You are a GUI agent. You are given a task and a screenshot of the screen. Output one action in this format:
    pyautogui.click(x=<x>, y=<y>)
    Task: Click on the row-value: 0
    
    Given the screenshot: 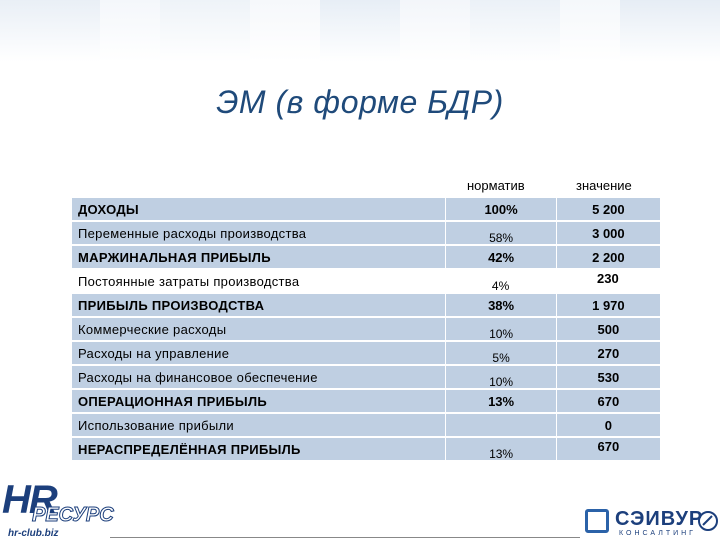 What is the action you would take?
    pyautogui.click(x=607, y=425)
    